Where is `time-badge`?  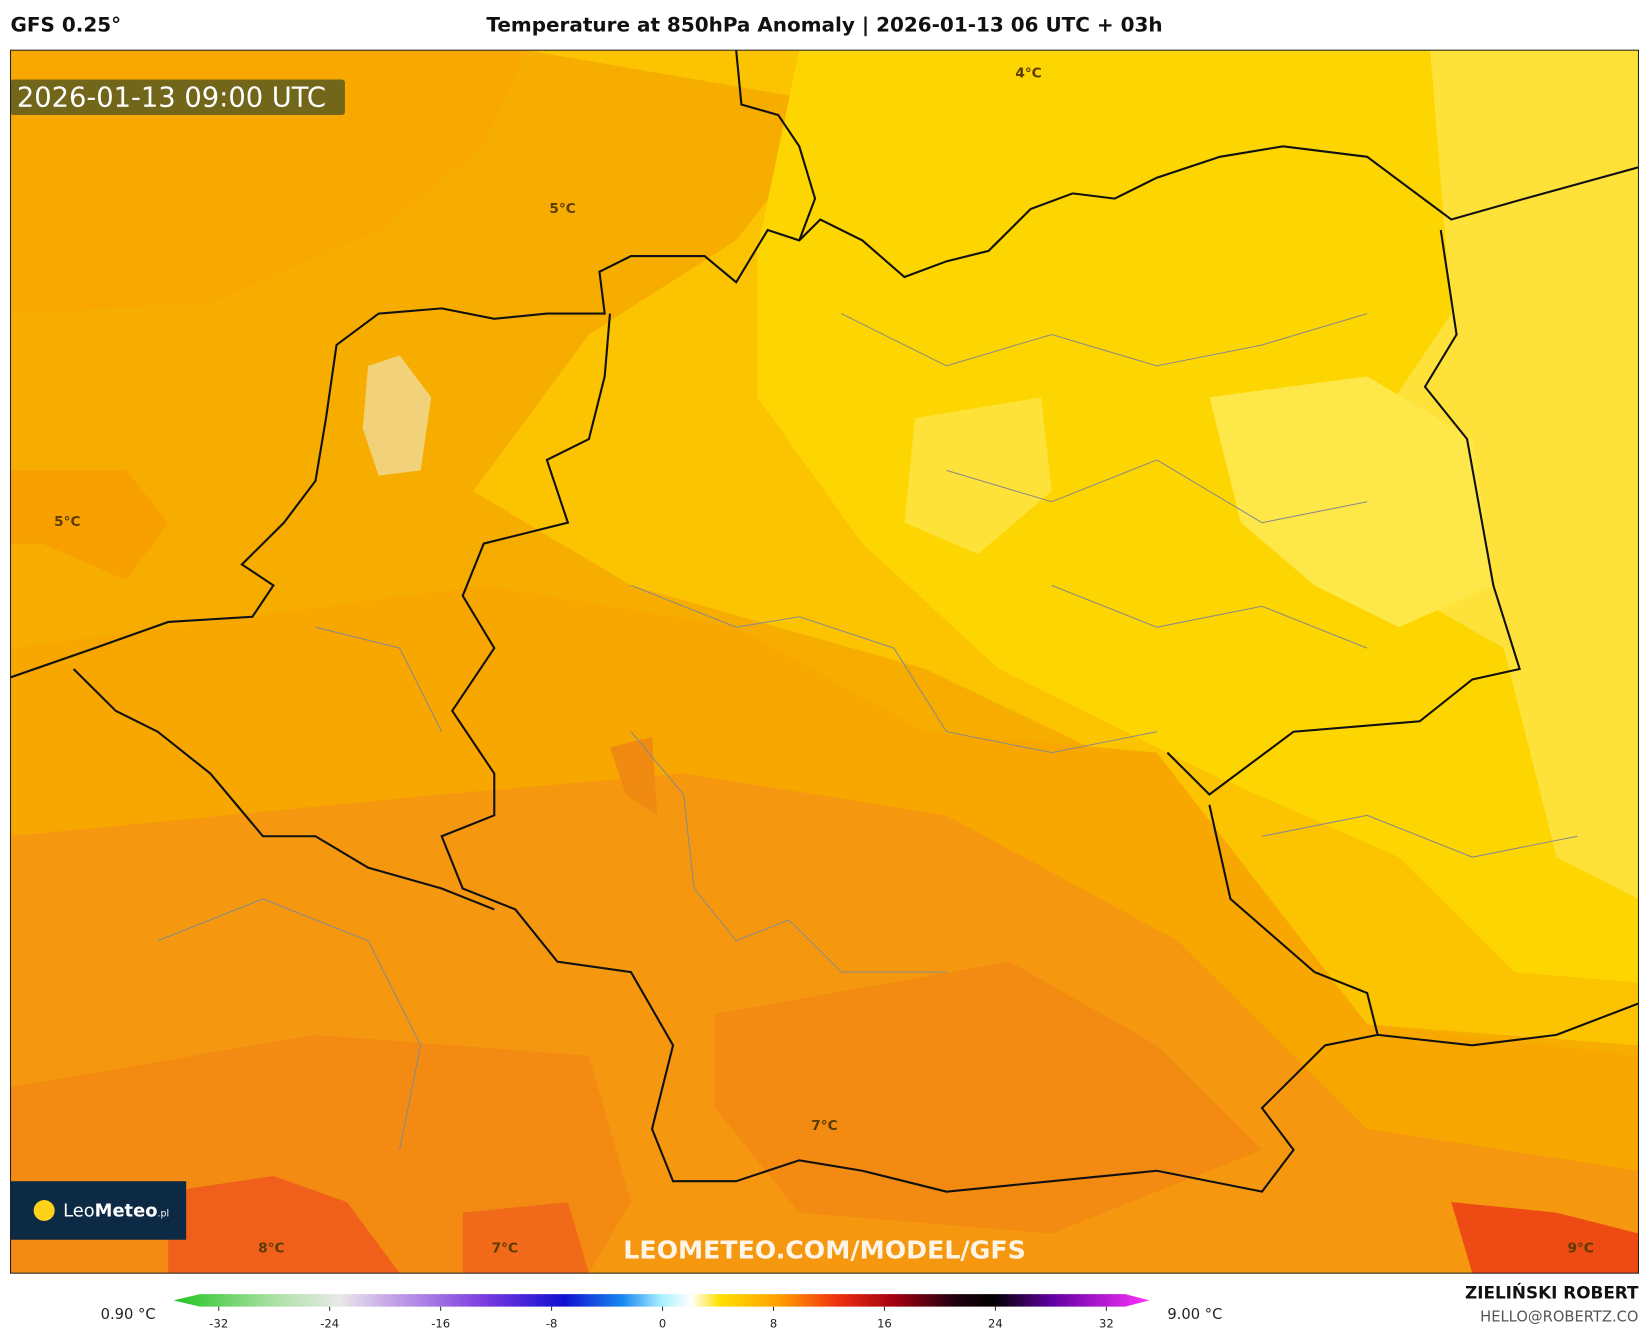 time-badge is located at coordinates (177, 97).